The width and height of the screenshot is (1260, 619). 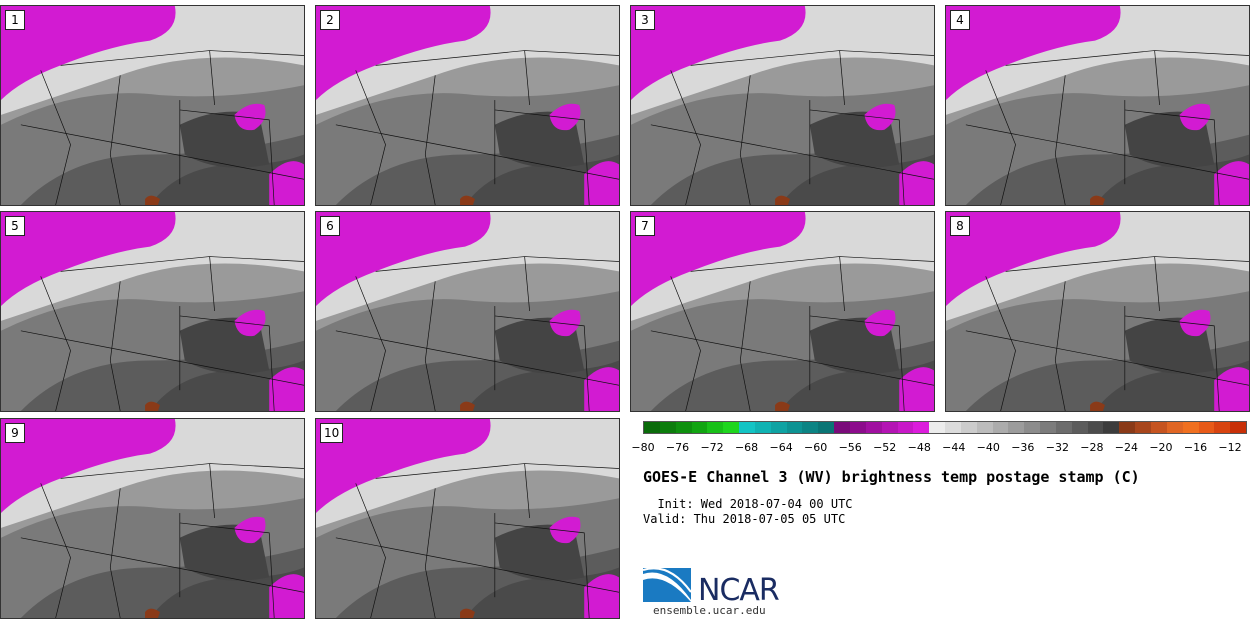 What do you see at coordinates (781, 447) in the screenshot?
I see `colorbar-tick-label: −64` at bounding box center [781, 447].